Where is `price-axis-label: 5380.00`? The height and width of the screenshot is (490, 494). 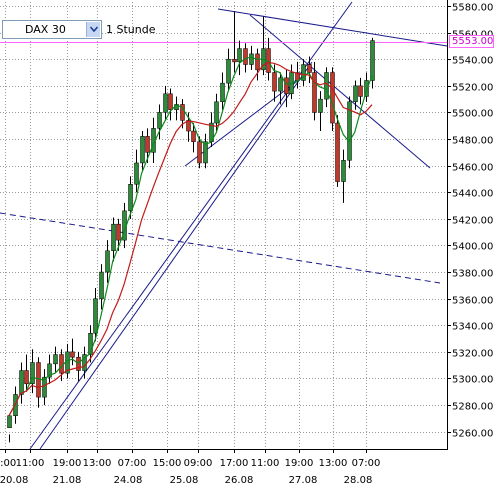
price-axis-label: 5380.00 is located at coordinates (472, 274).